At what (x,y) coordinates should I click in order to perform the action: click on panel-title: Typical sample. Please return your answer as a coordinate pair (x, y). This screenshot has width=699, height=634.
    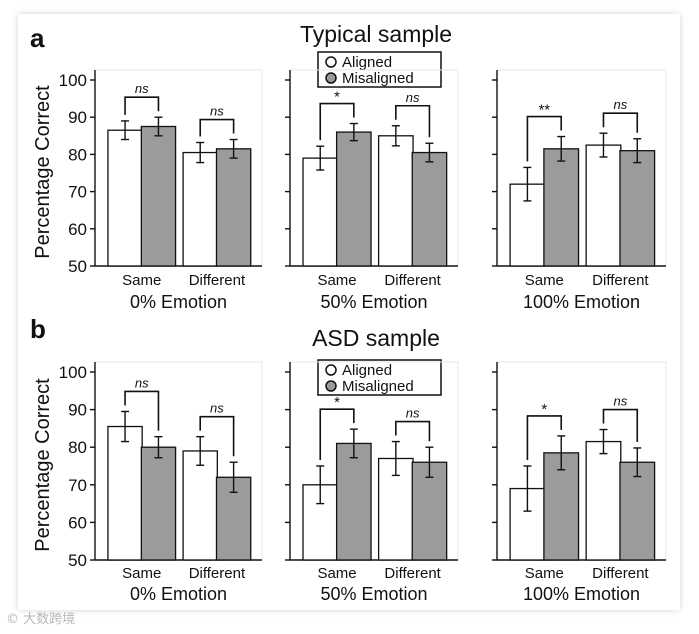
    Looking at the image, I should click on (376, 34).